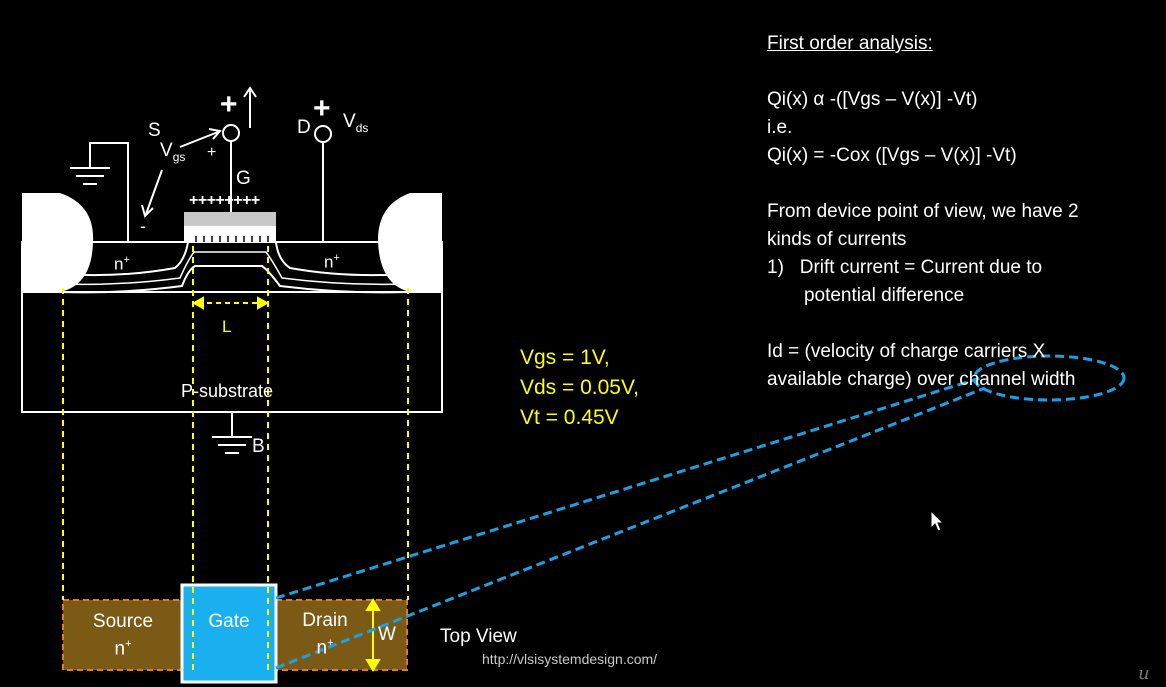 This screenshot has height=687, width=1166. I want to click on vds-main: V, so click(349, 121).